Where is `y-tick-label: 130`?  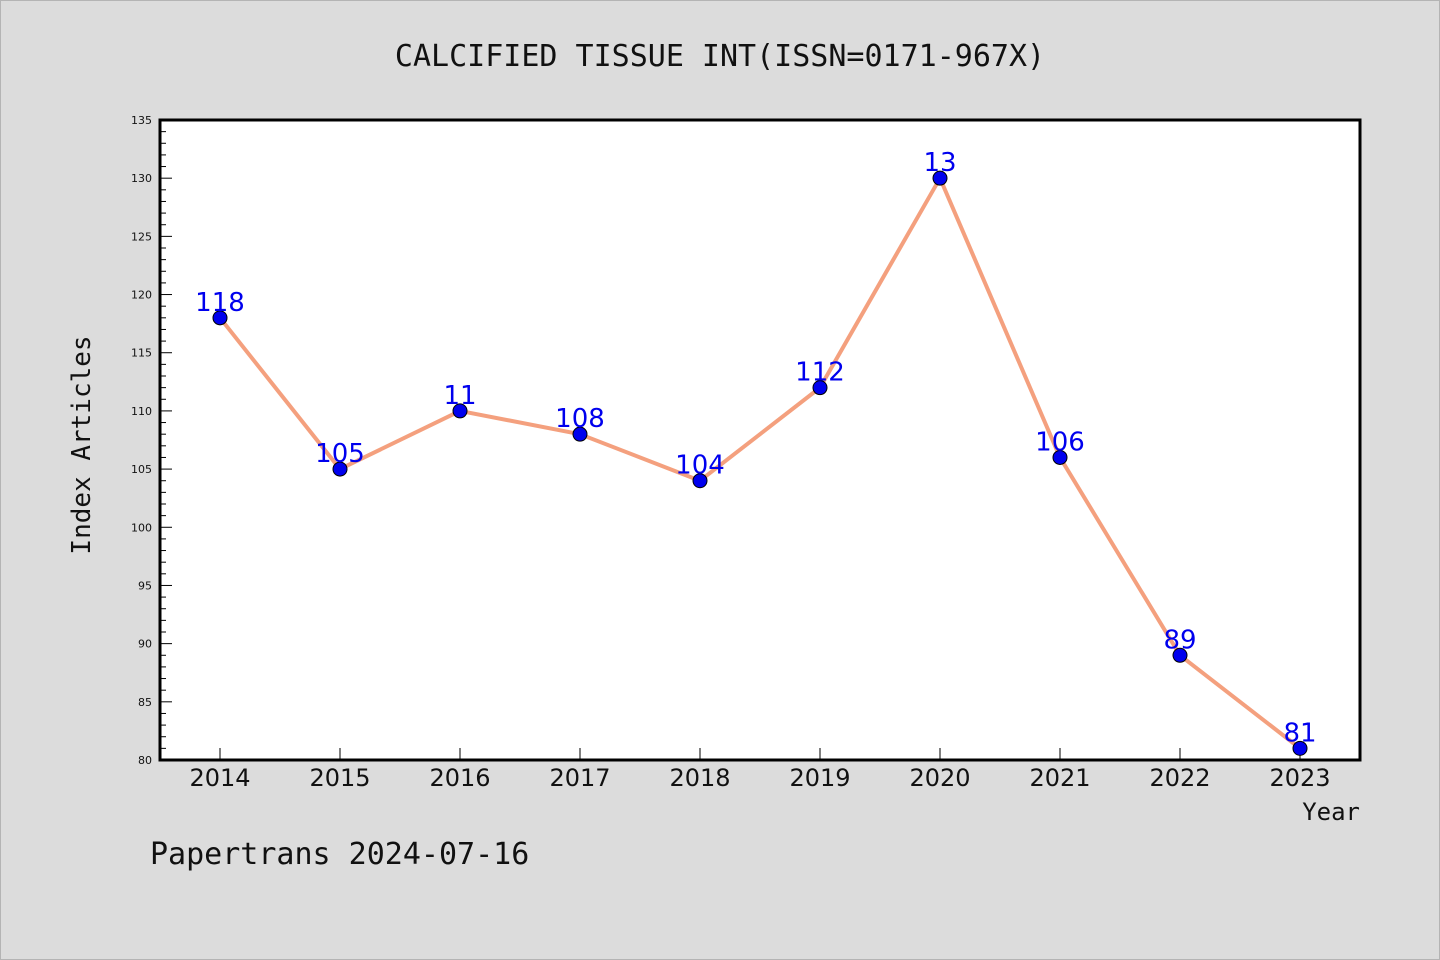 y-tick-label: 130 is located at coordinates (141, 178).